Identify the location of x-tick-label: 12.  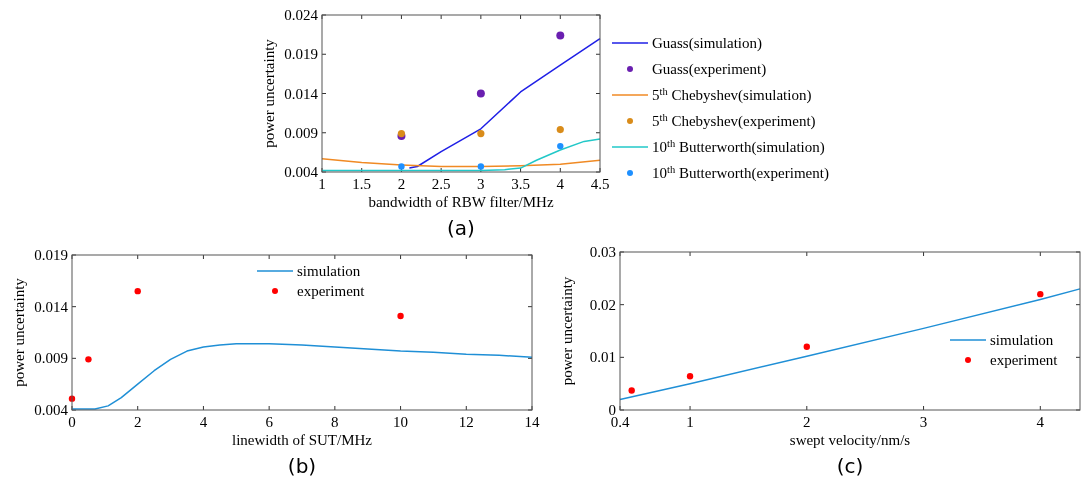
(466, 422).